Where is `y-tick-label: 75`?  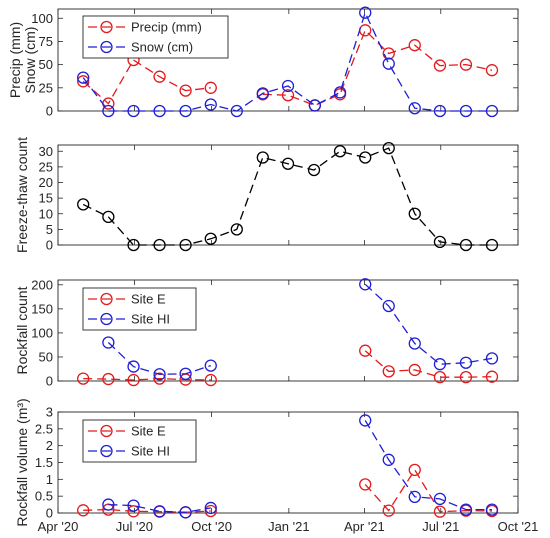 y-tick-label: 75 is located at coordinates (46, 41).